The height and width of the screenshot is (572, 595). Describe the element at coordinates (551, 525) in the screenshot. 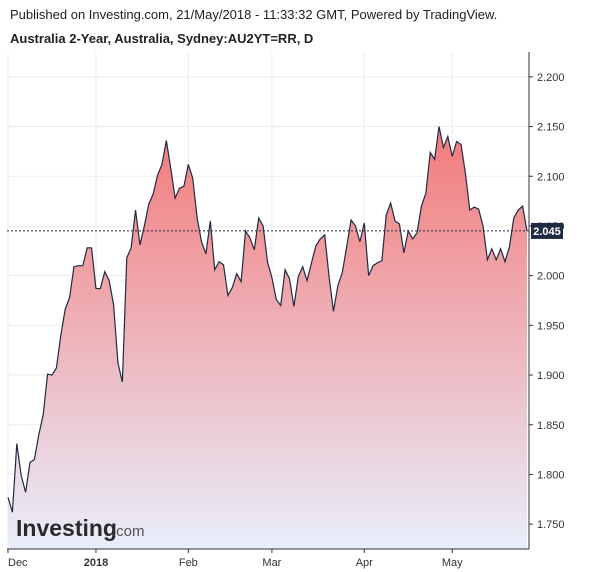

I see `y-tick-label-0: 1.750` at that location.